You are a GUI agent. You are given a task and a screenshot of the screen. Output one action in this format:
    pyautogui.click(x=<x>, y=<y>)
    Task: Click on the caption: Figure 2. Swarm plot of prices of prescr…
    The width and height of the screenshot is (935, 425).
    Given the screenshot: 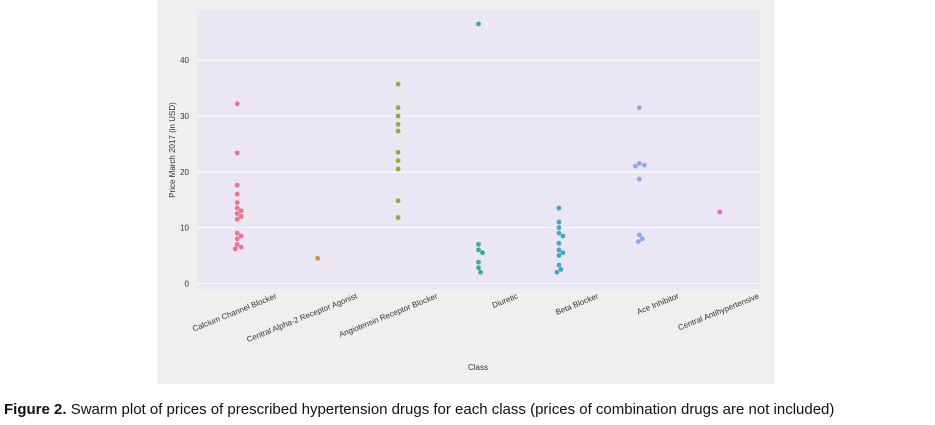 What is the action you would take?
    pyautogui.click(x=419, y=409)
    